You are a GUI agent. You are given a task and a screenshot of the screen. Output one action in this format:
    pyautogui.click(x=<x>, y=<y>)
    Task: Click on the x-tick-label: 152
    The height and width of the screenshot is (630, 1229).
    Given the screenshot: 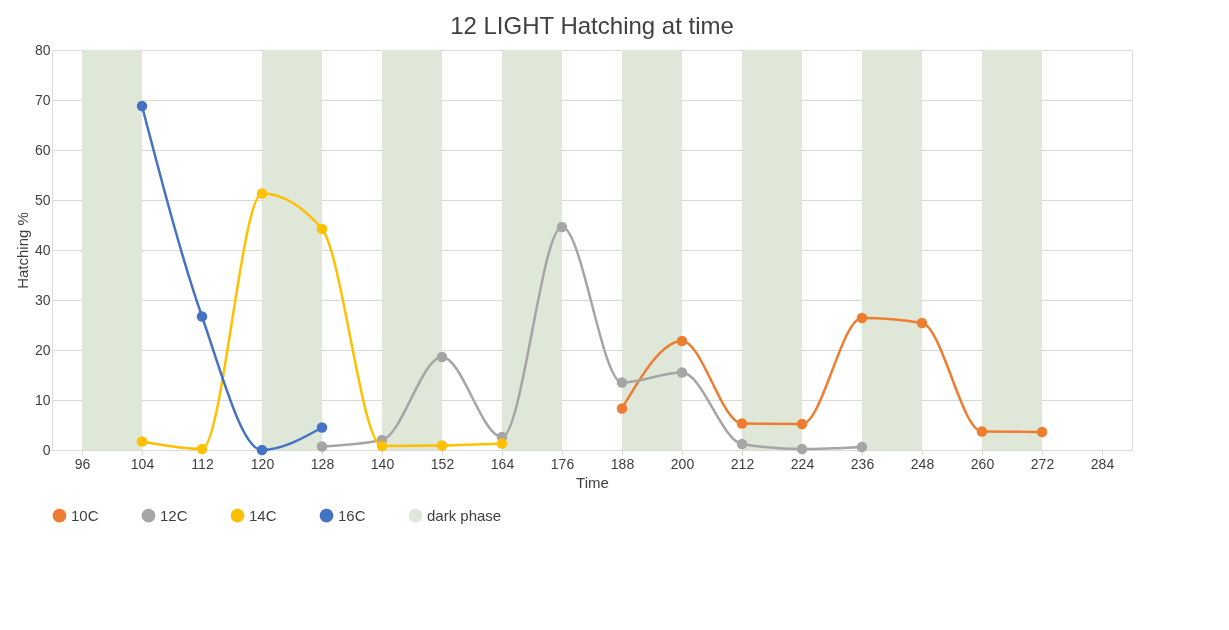 What is the action you would take?
    pyautogui.click(x=442, y=463)
    